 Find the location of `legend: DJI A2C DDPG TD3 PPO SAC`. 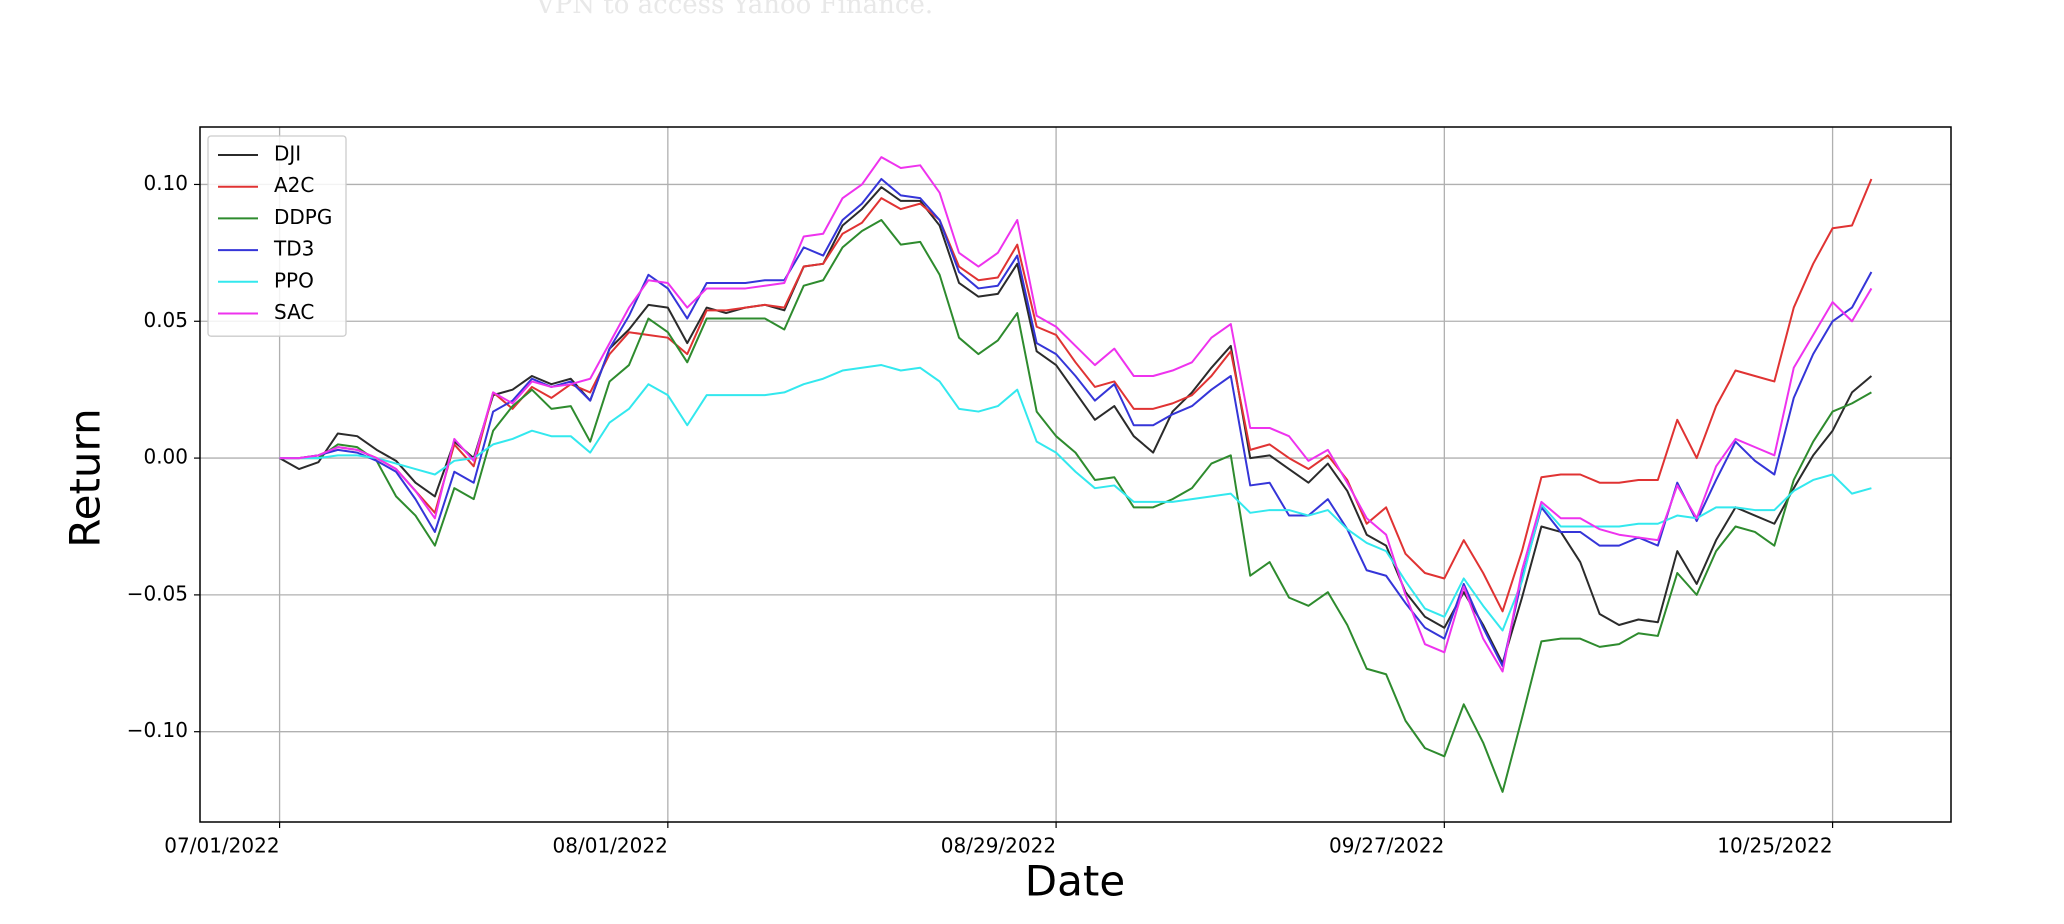

legend: DJI A2C DDPG TD3 PPO SAC is located at coordinates (277, 236).